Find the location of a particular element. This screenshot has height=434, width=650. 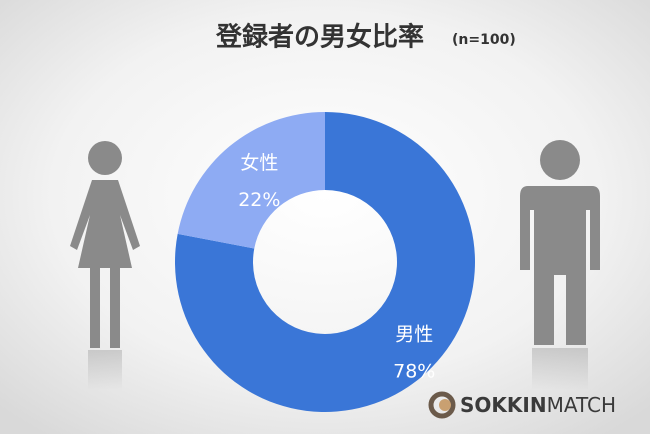

chart-subtitle: (n=100) is located at coordinates (484, 40).